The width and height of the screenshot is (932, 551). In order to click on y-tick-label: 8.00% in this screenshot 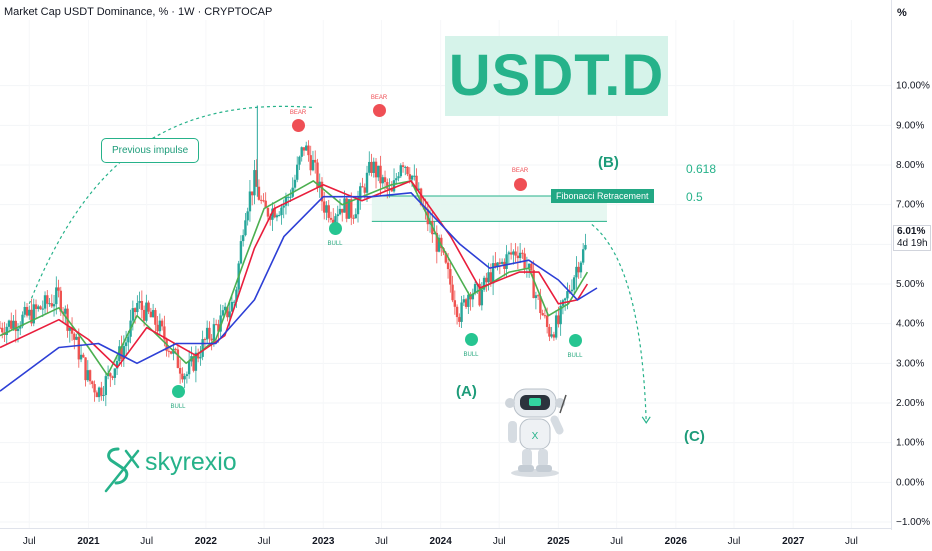, I will do `click(910, 165)`.